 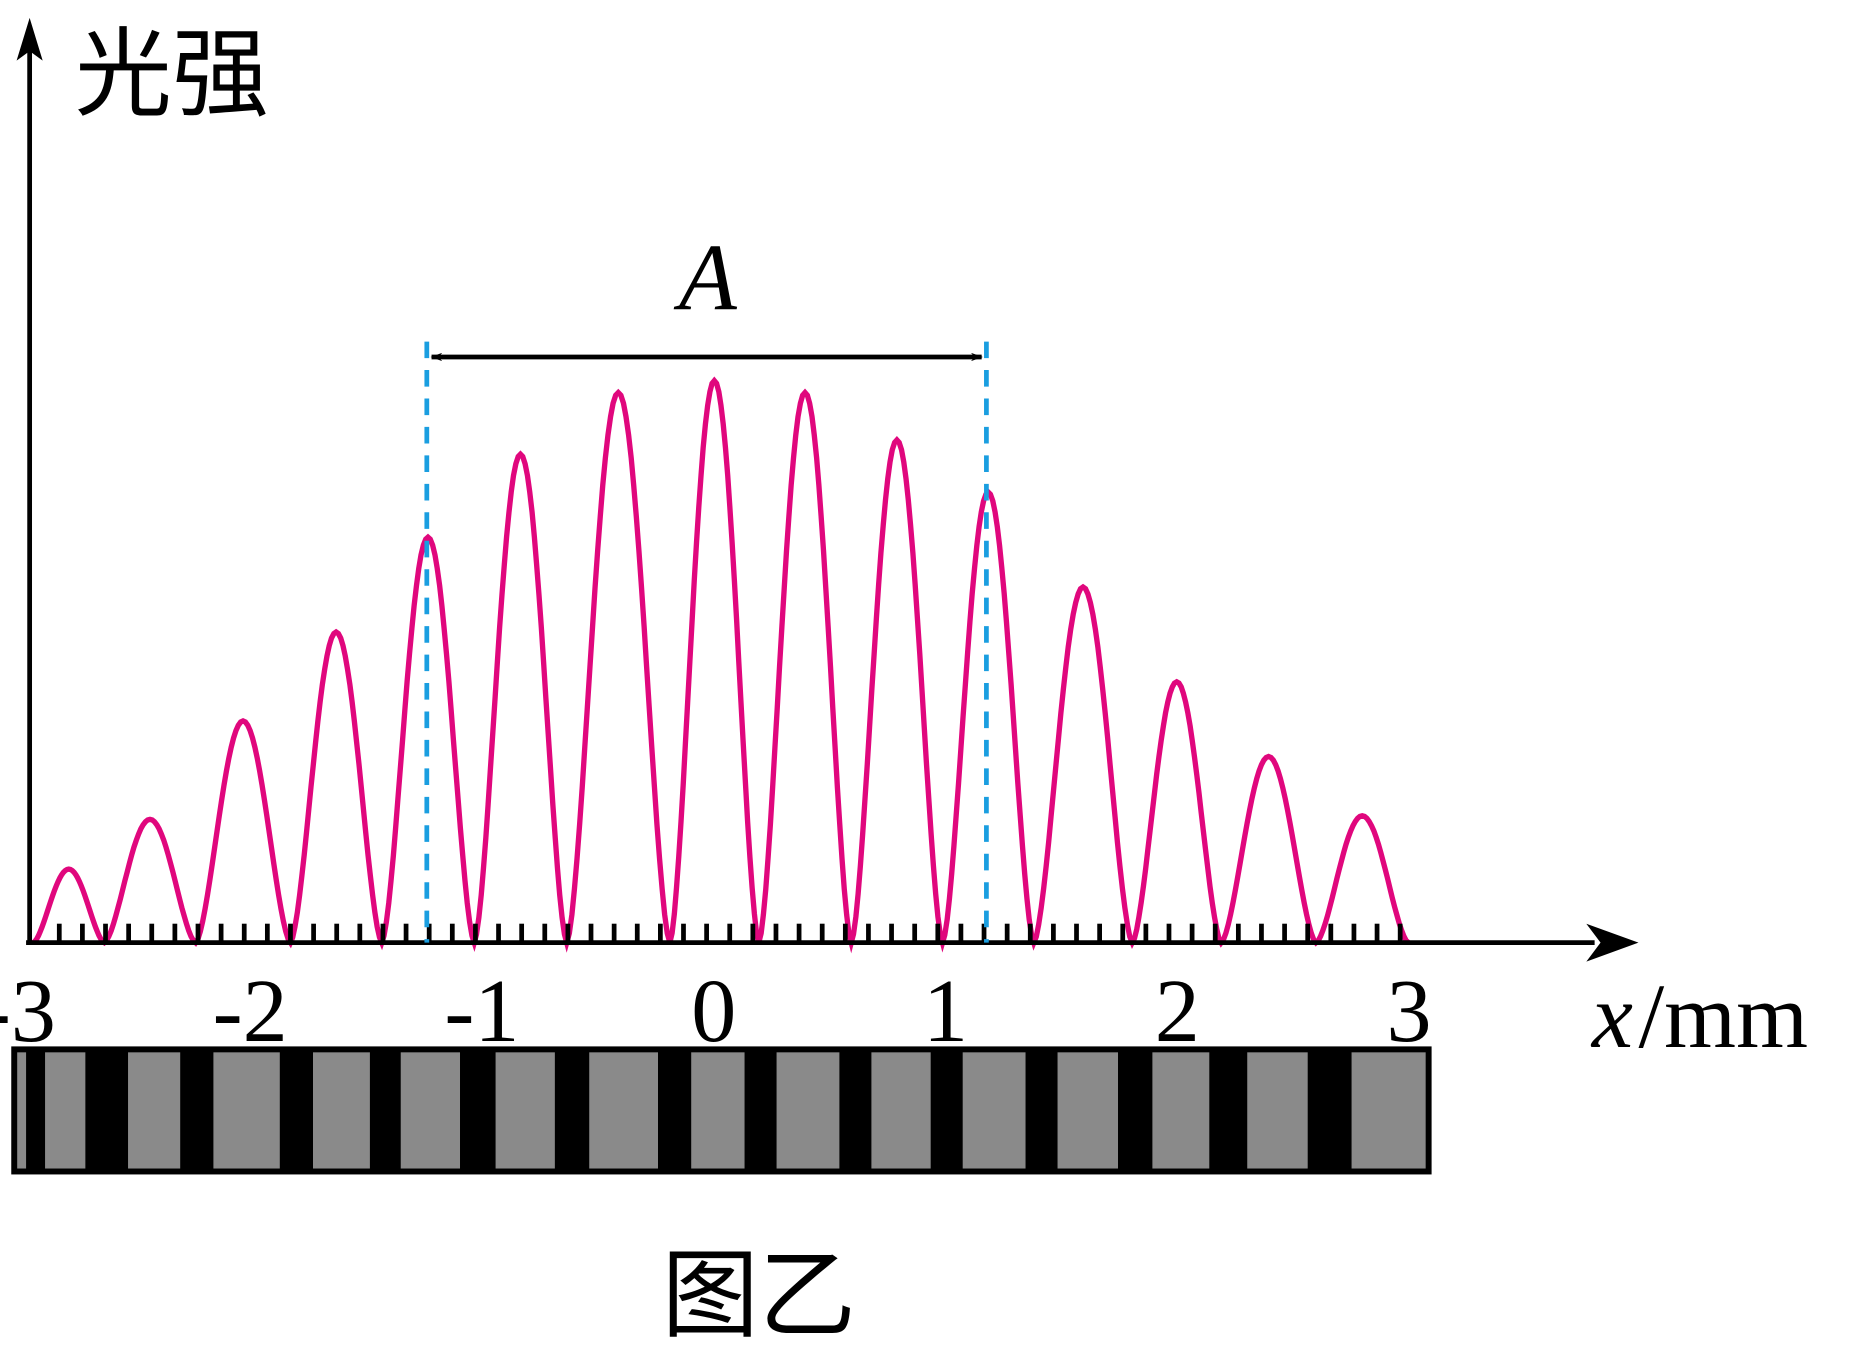 What do you see at coordinates (29, 39) in the screenshot?
I see `y-arrow` at bounding box center [29, 39].